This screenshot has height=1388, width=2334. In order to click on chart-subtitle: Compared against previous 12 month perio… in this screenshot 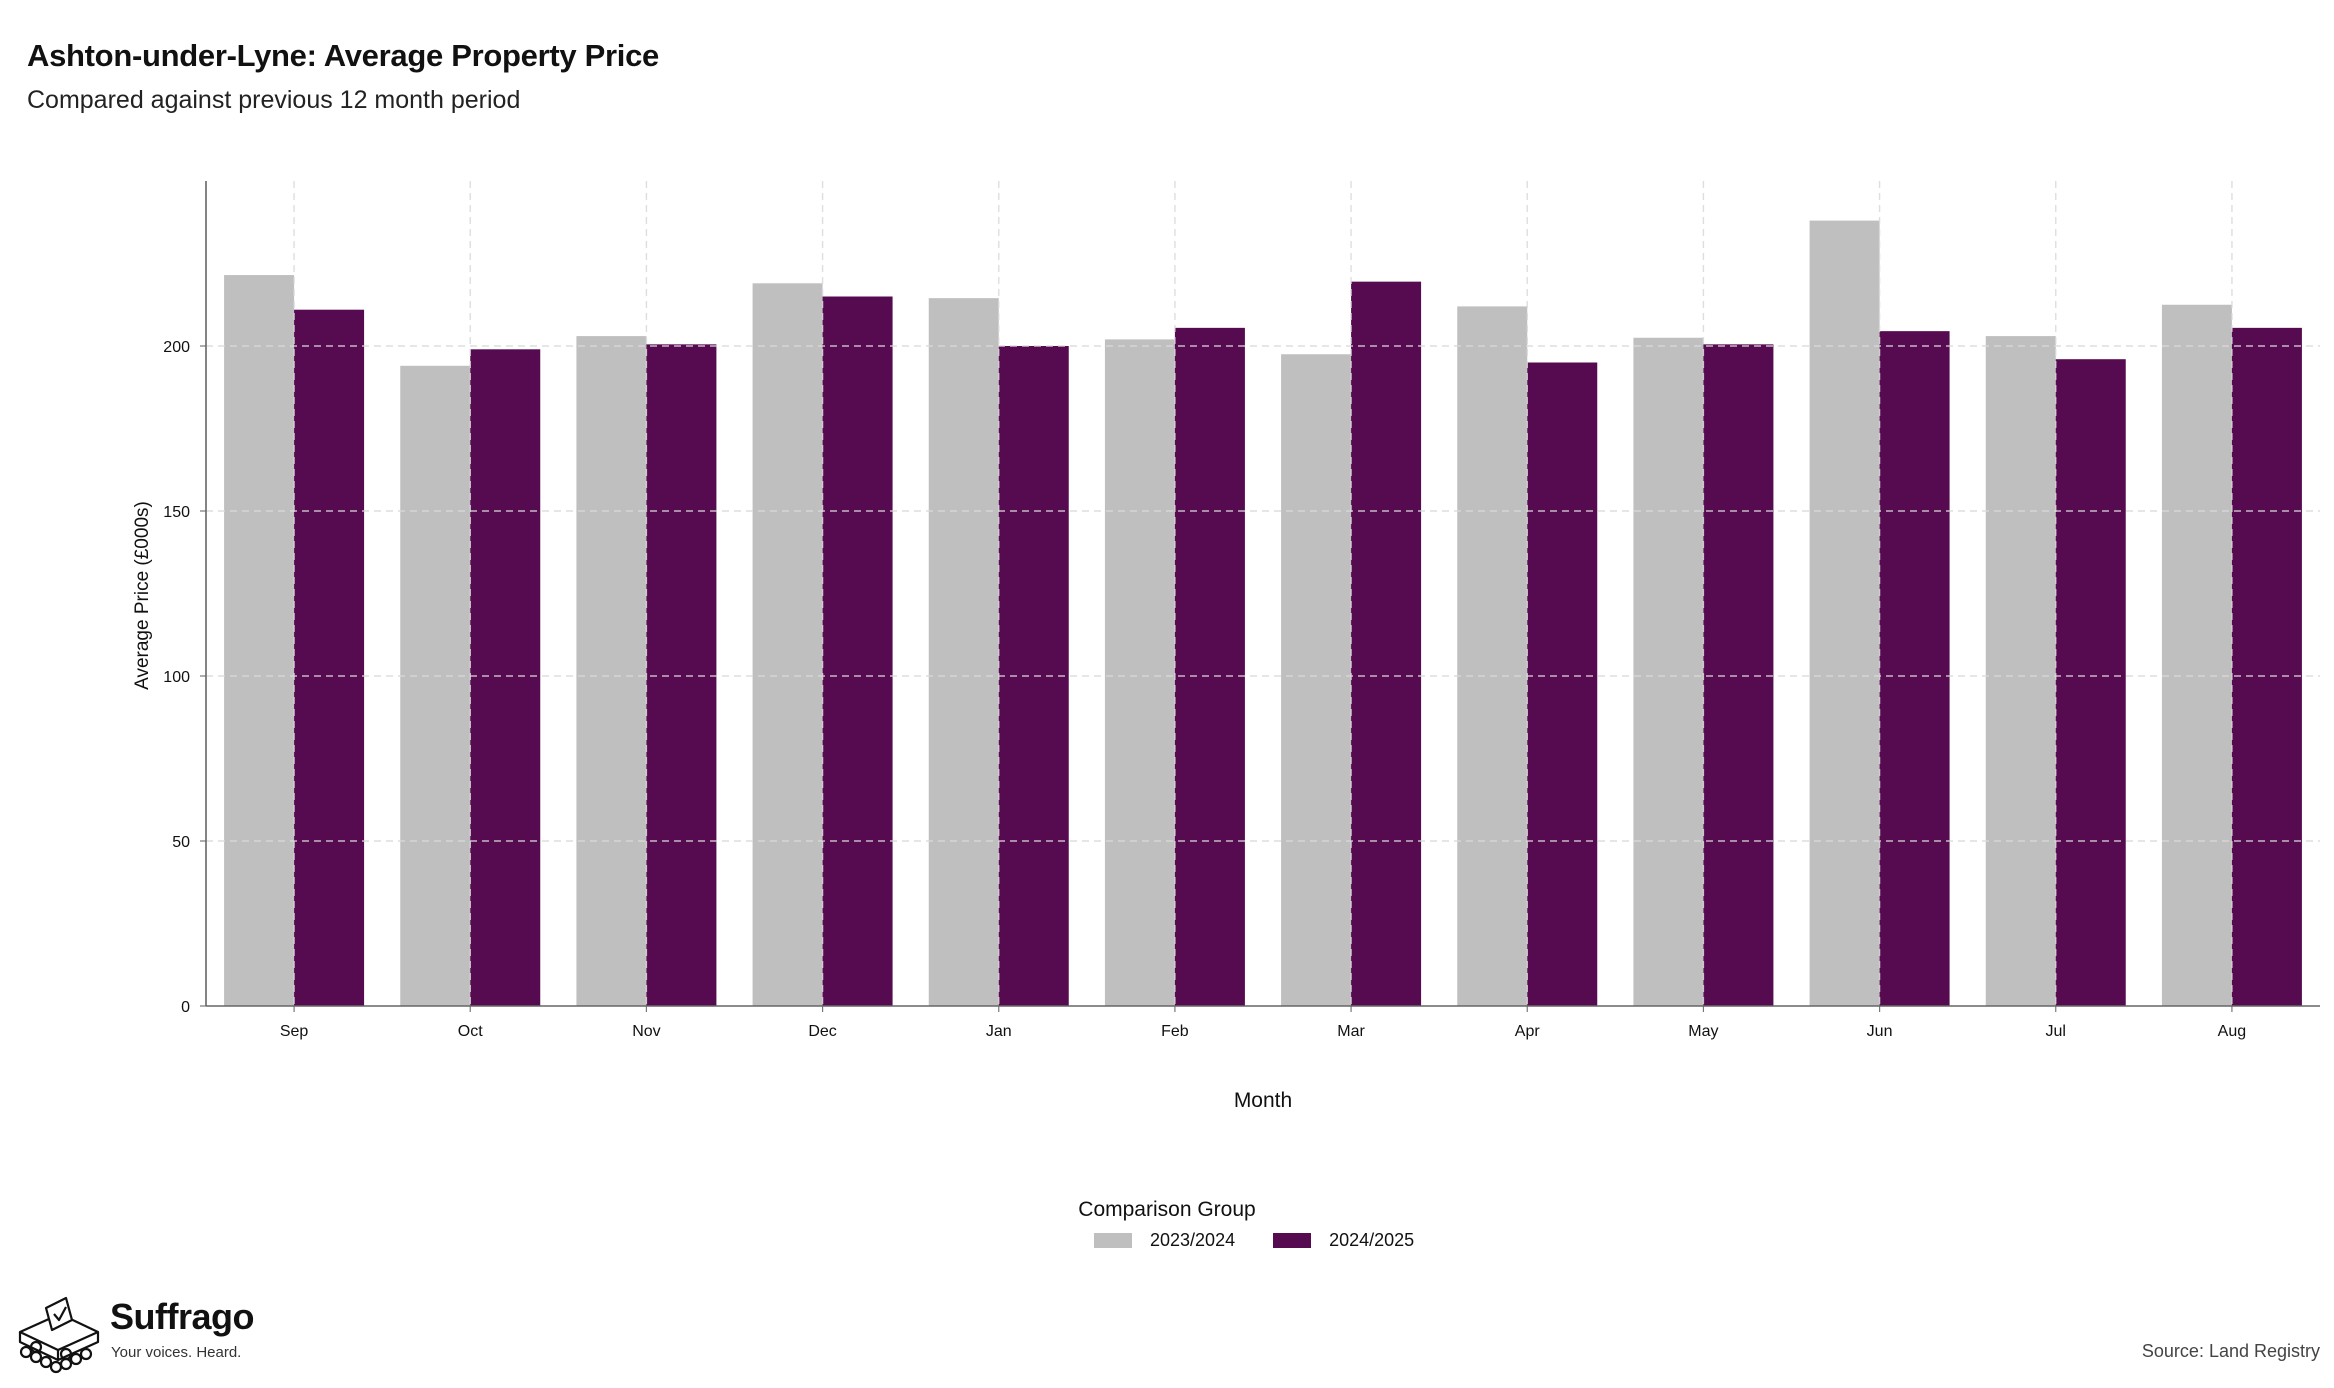, I will do `click(274, 100)`.